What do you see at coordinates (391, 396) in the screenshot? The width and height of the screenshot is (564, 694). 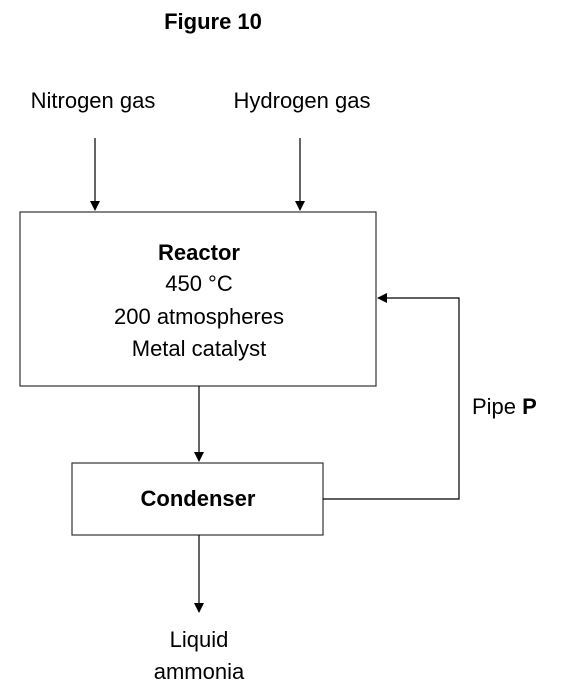 I see `recycle-pipe` at bounding box center [391, 396].